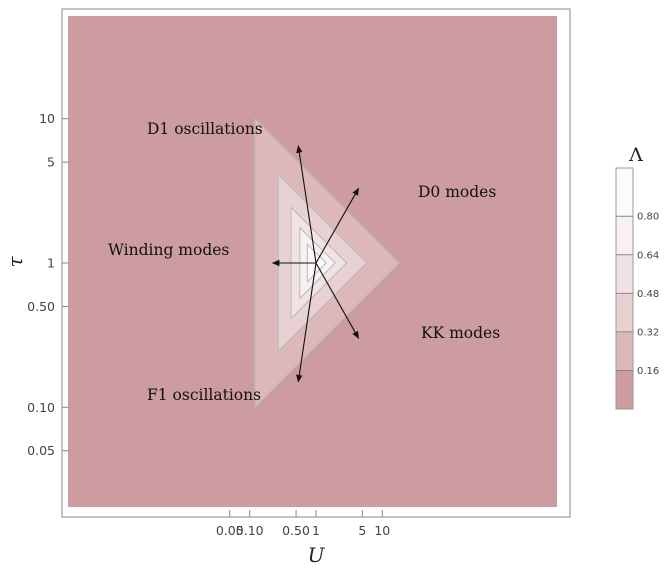  What do you see at coordinates (15, 262) in the screenshot?
I see `y-axis-title: τ` at bounding box center [15, 262].